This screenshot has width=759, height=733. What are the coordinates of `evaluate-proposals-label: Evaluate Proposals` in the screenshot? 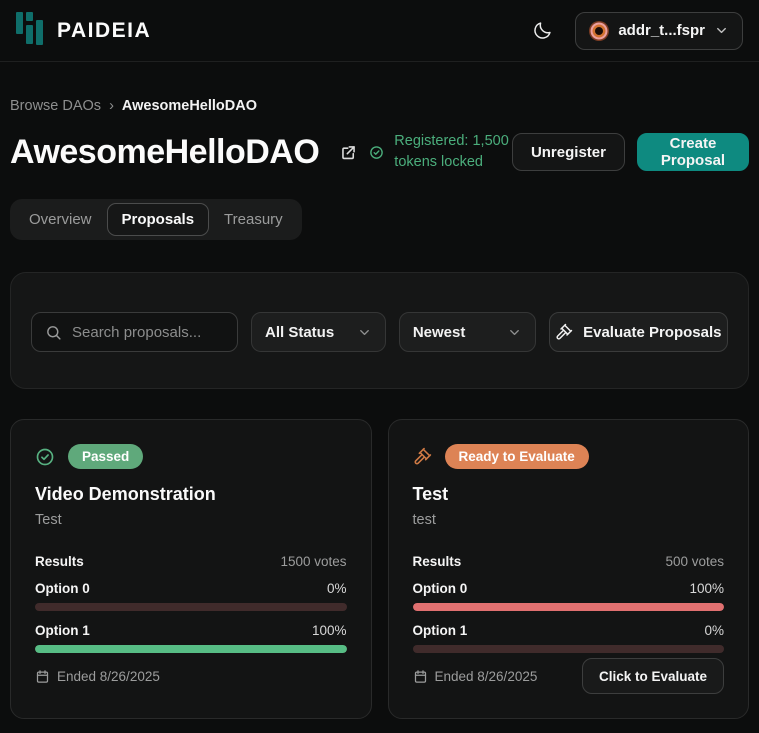 It's located at (652, 332).